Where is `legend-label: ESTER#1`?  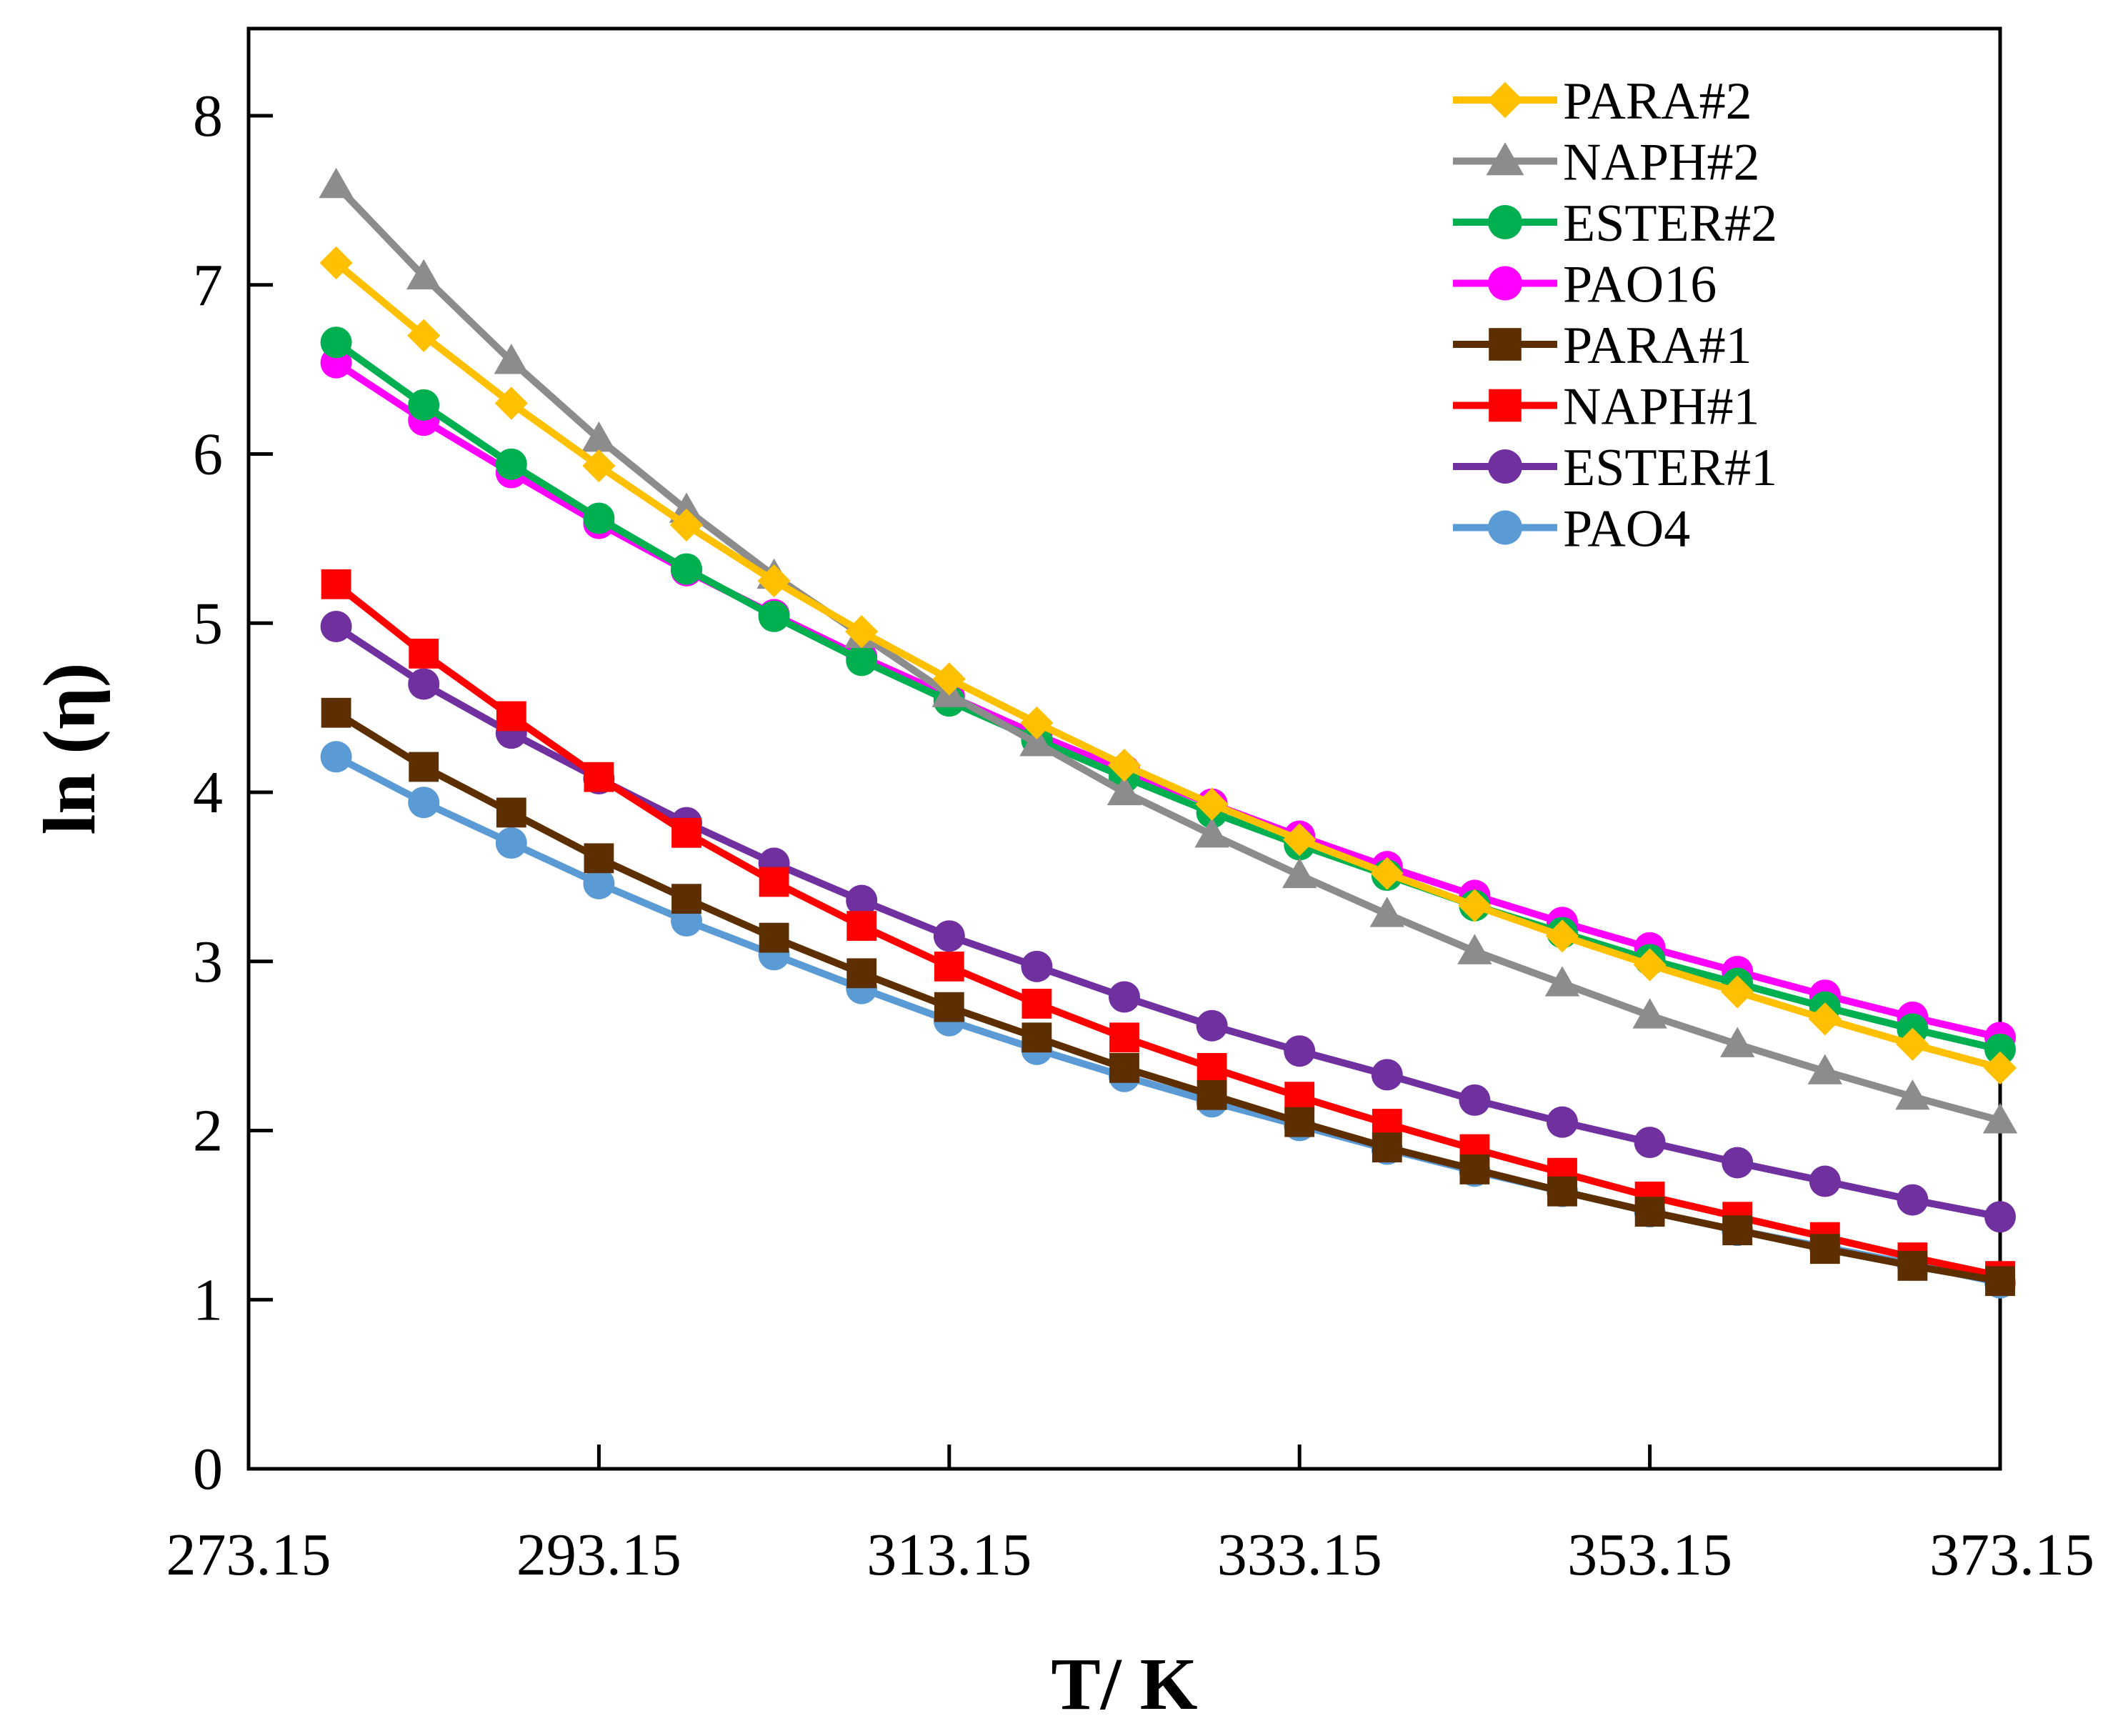 legend-label: ESTER#1 is located at coordinates (1670, 468).